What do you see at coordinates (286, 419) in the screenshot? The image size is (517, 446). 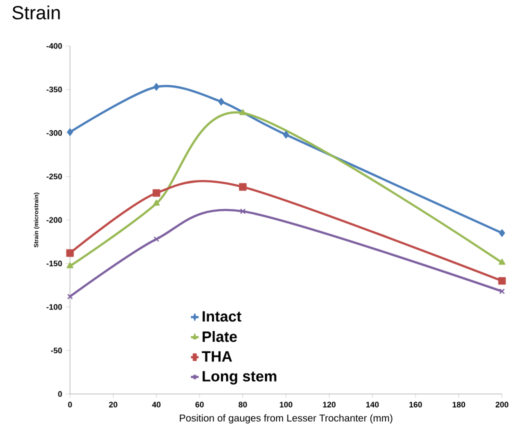 I see `x-axis-title: Position of gauges from Lesser Trochanter (mm)` at bounding box center [286, 419].